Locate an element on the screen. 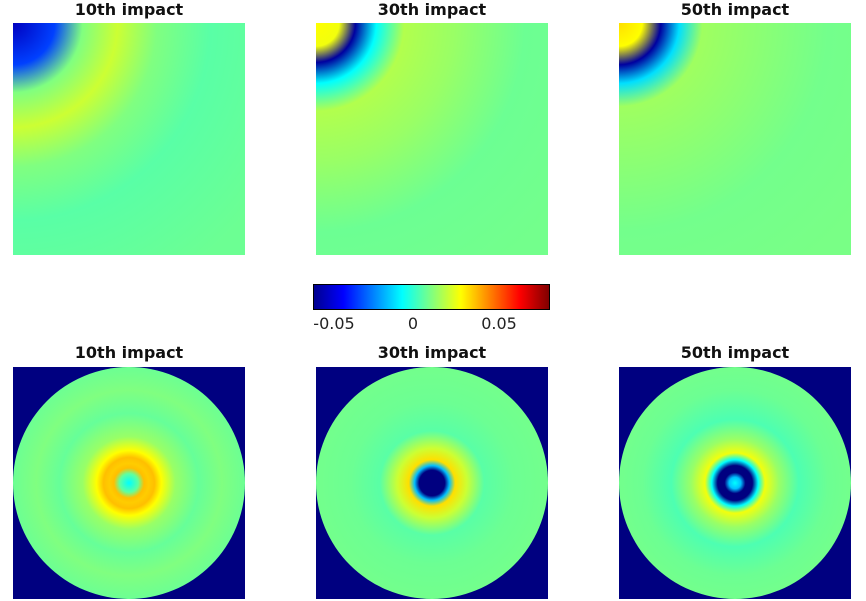 This screenshot has height=601, width=866. colorbar is located at coordinates (431, 297).